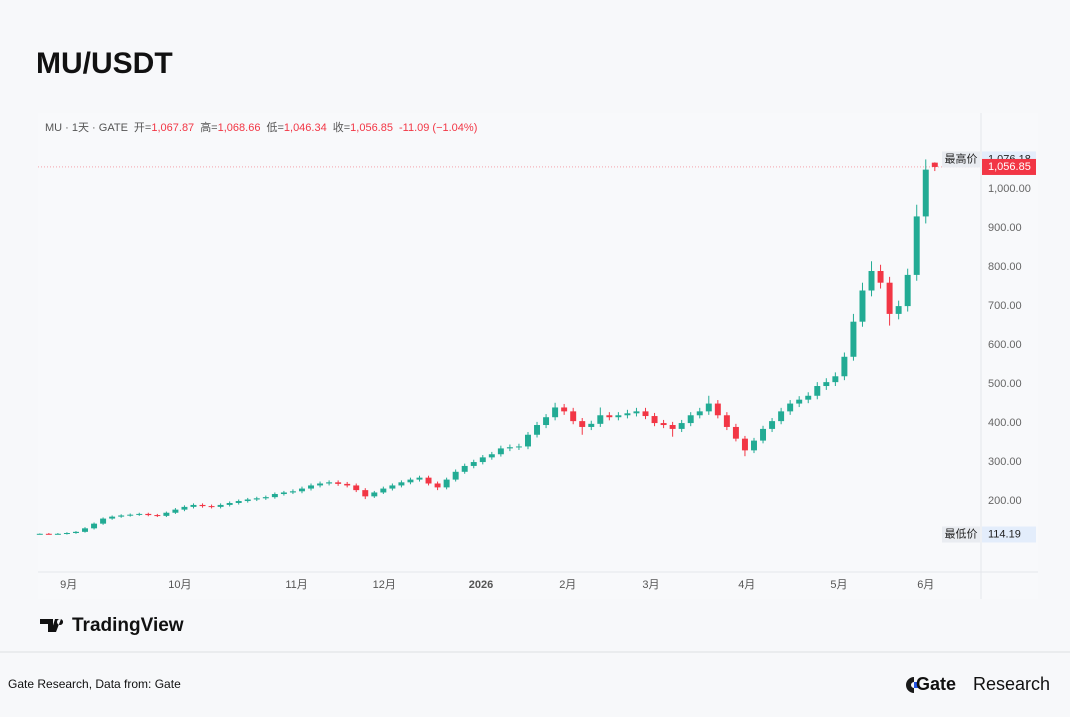  I want to click on gate-wordmark: Gate, so click(936, 684).